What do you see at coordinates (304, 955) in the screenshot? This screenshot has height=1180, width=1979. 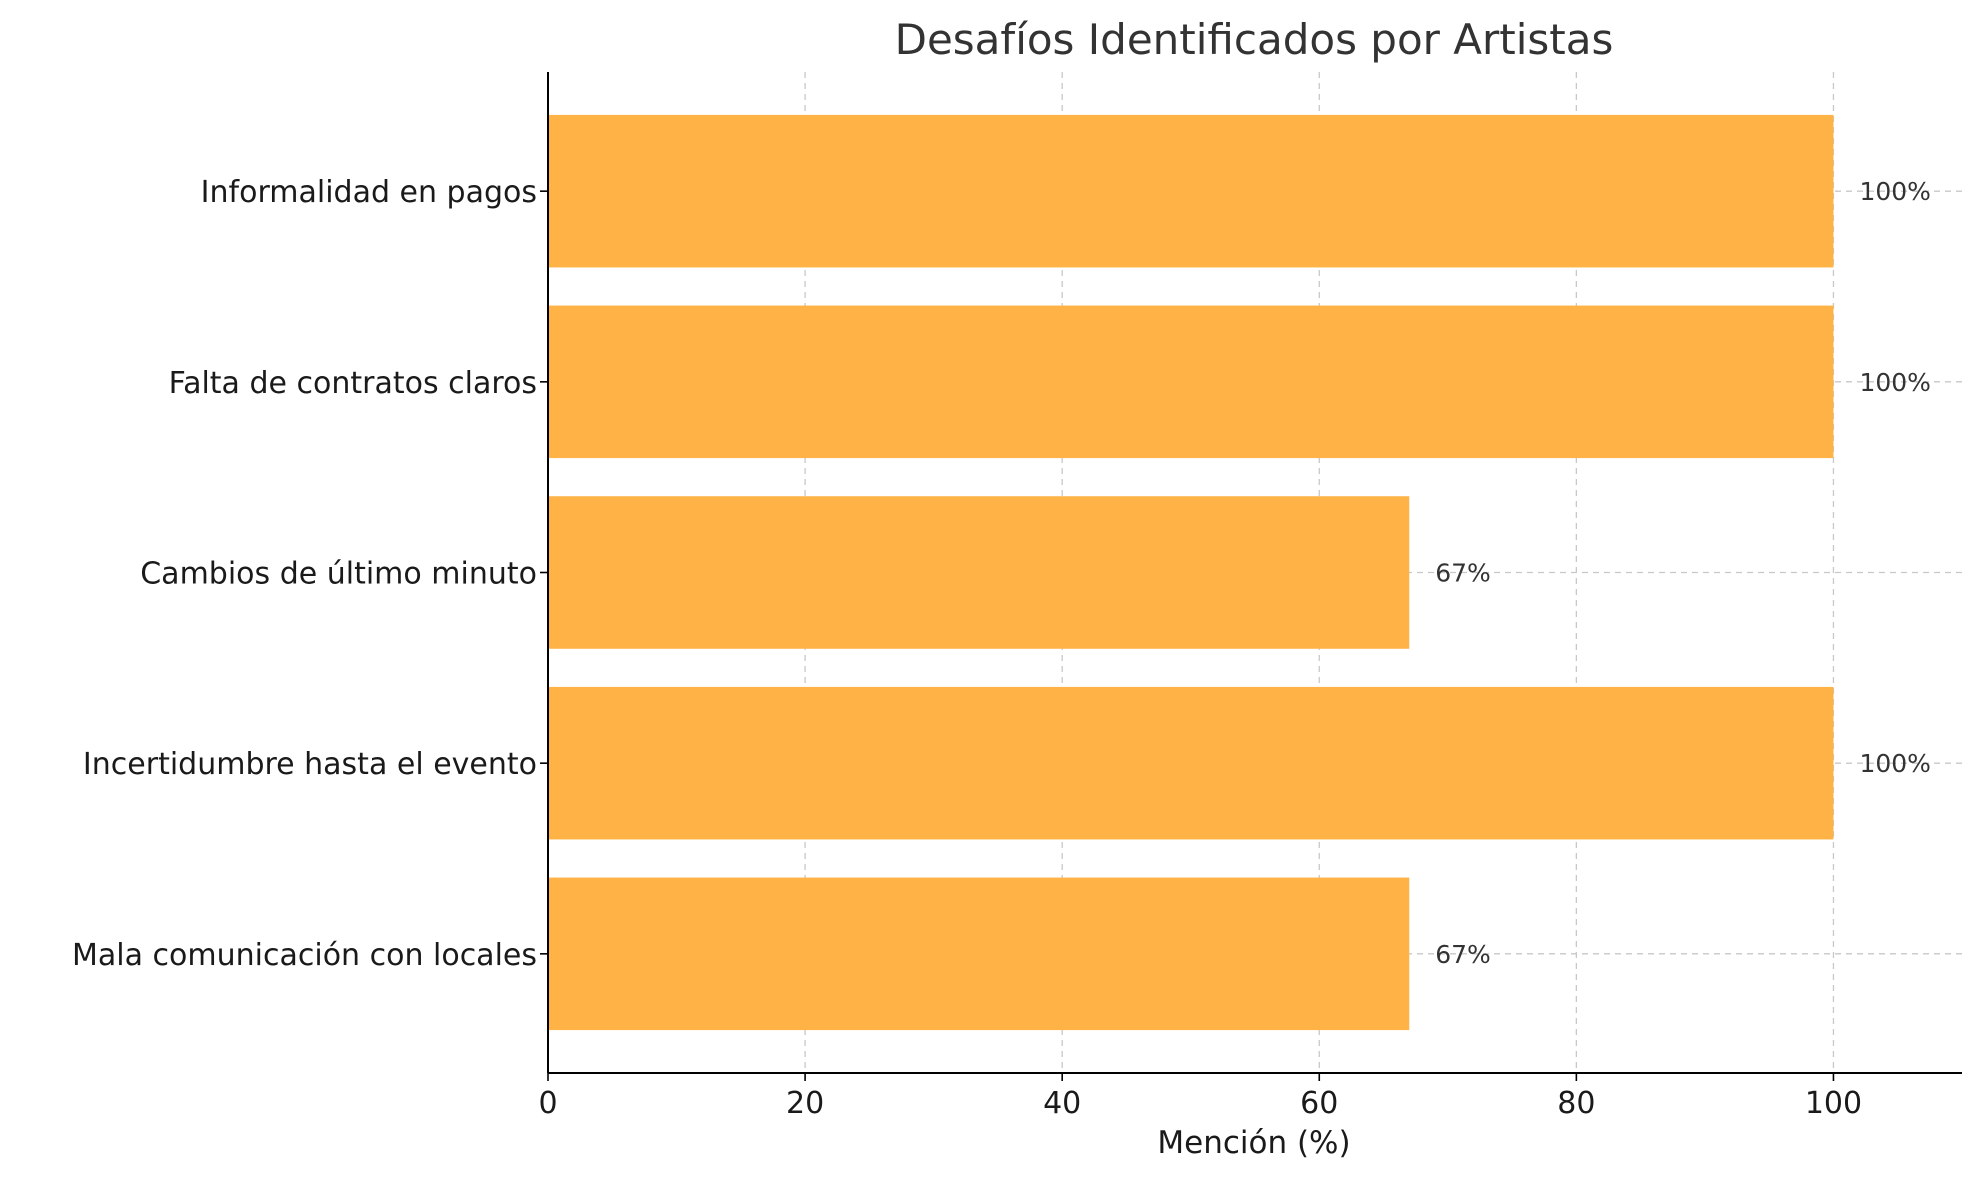 I see `y-tick-label: Mala comunicación con locales` at bounding box center [304, 955].